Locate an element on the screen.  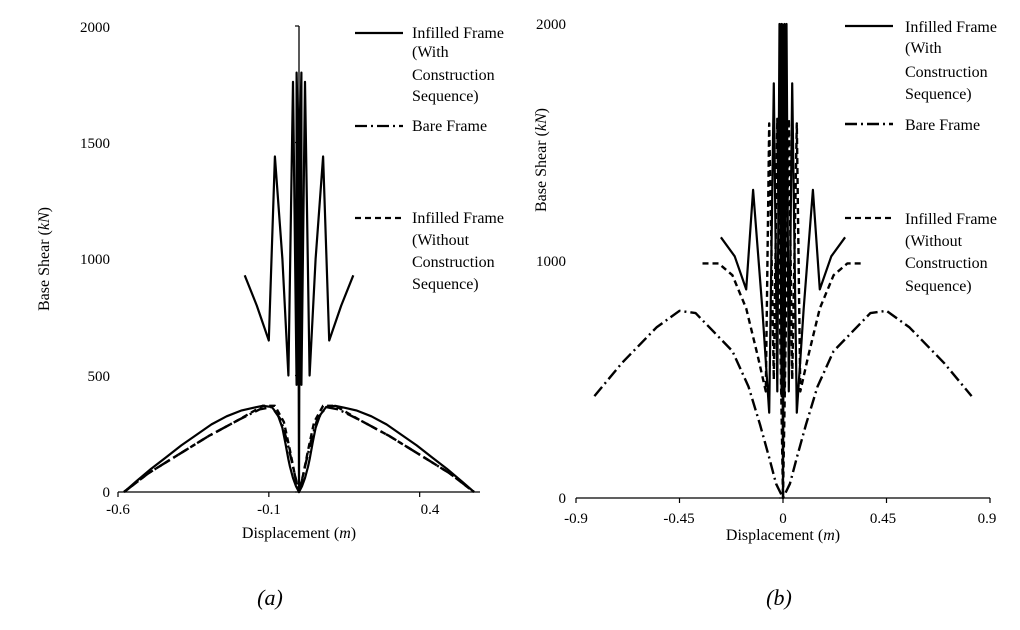
panel-b-ytick-labels: 0 1000 2000 is located at coordinates (551, 262).